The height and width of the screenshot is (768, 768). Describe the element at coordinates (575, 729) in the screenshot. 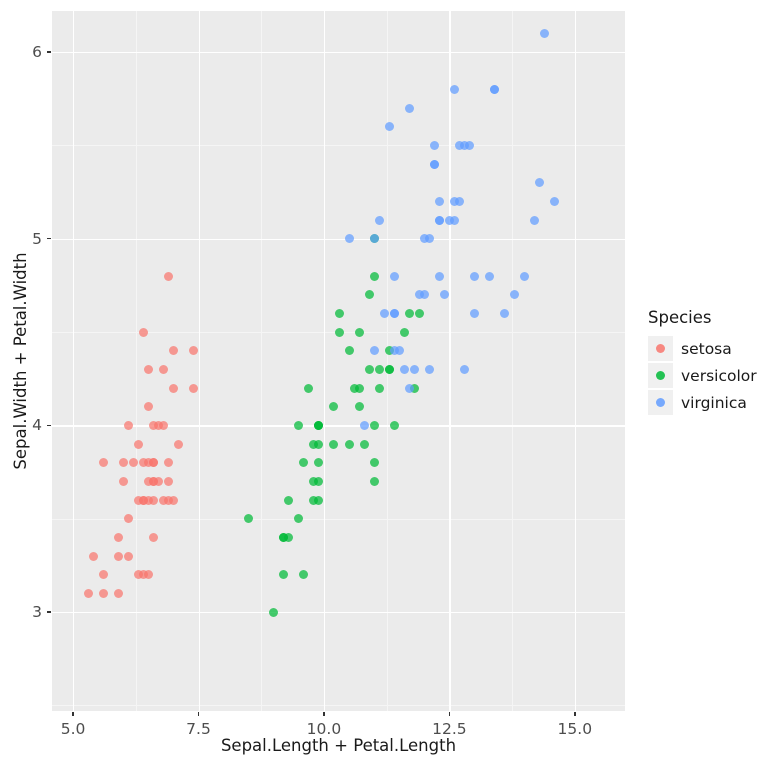

I see `x-tick-label: 15.0` at that location.